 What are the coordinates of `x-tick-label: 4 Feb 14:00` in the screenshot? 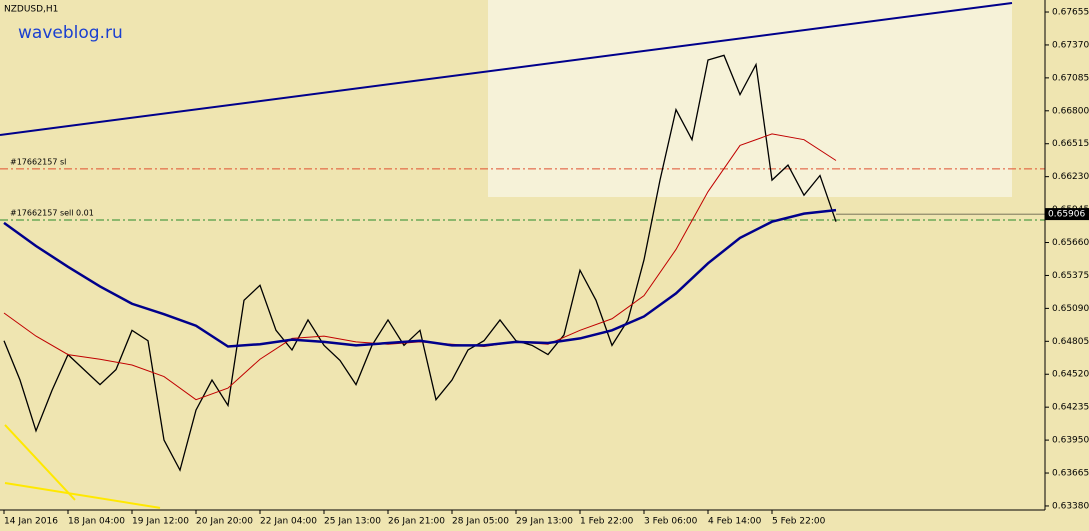 It's located at (735, 522).